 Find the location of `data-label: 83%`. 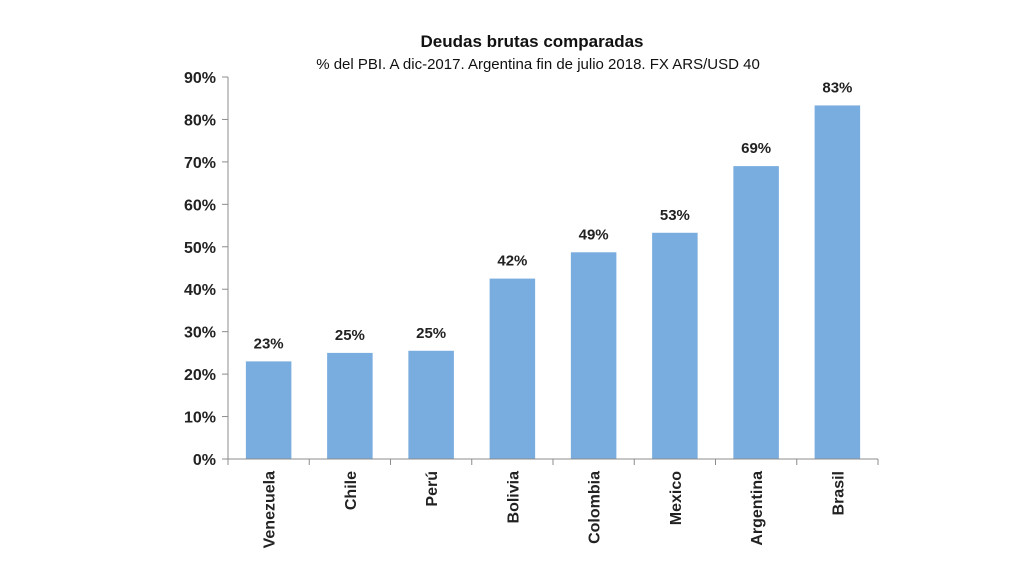

data-label: 83% is located at coordinates (837, 87).